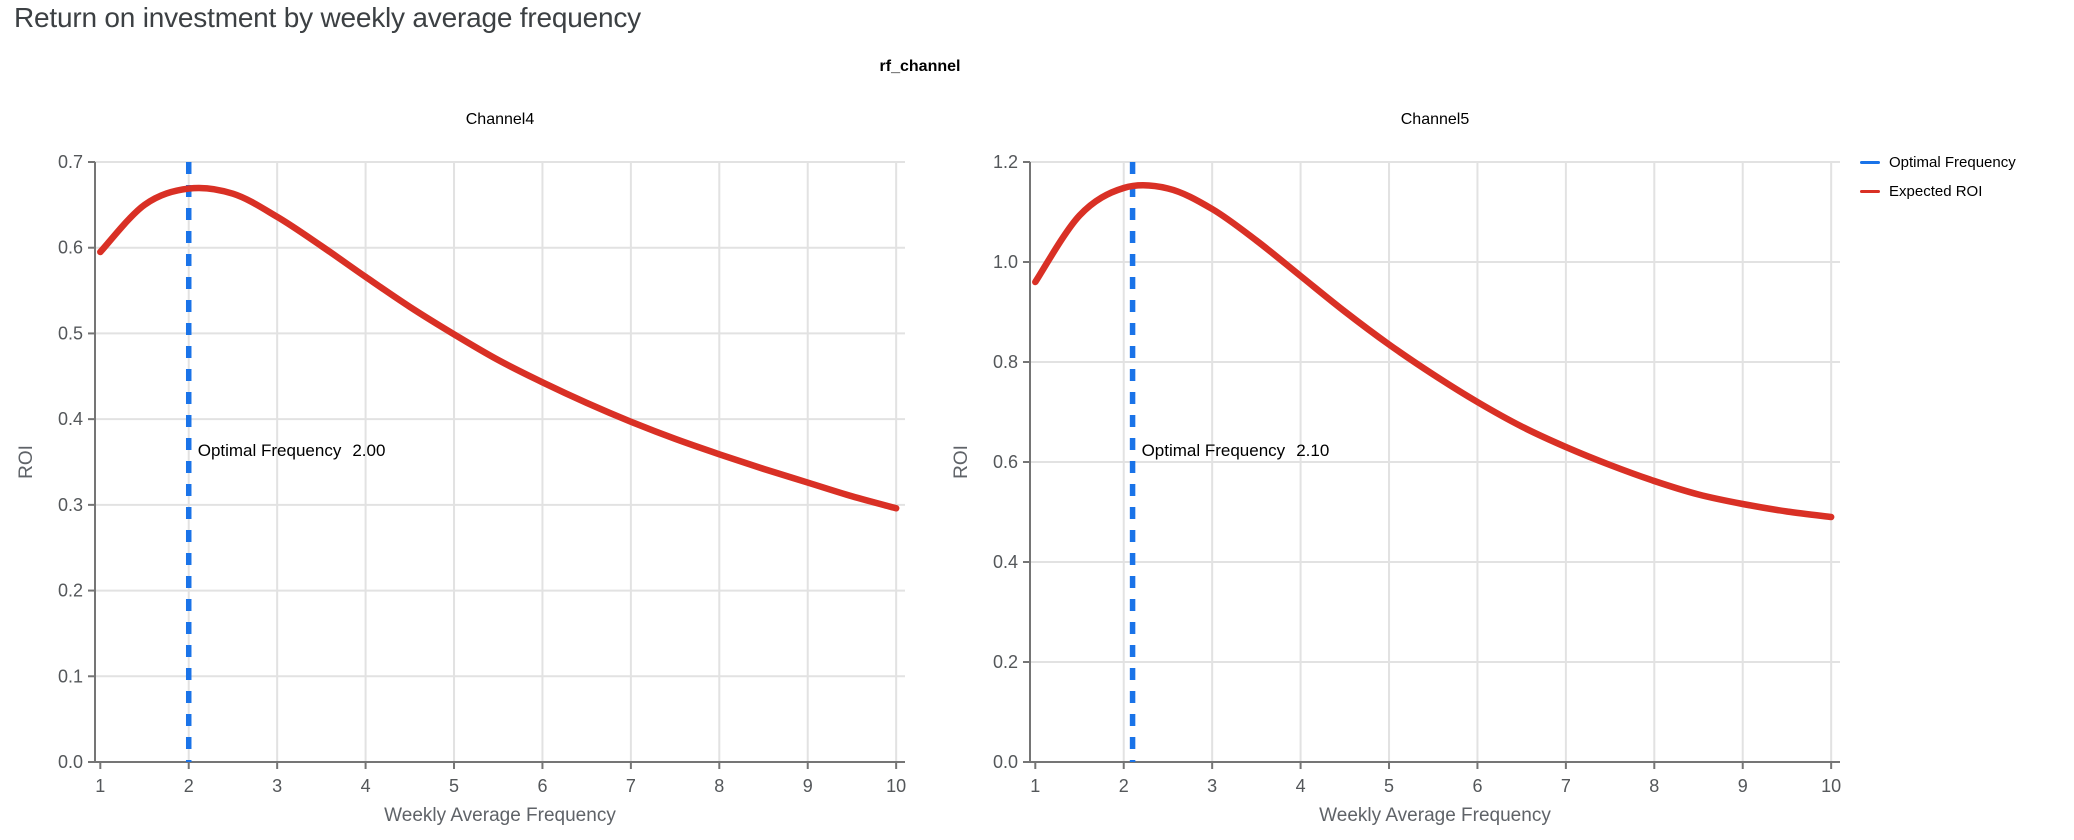 Image resolution: width=2074 pixels, height=840 pixels. What do you see at coordinates (1870, 162) in the screenshot?
I see `legend-swatch-optimal-frequency` at bounding box center [1870, 162].